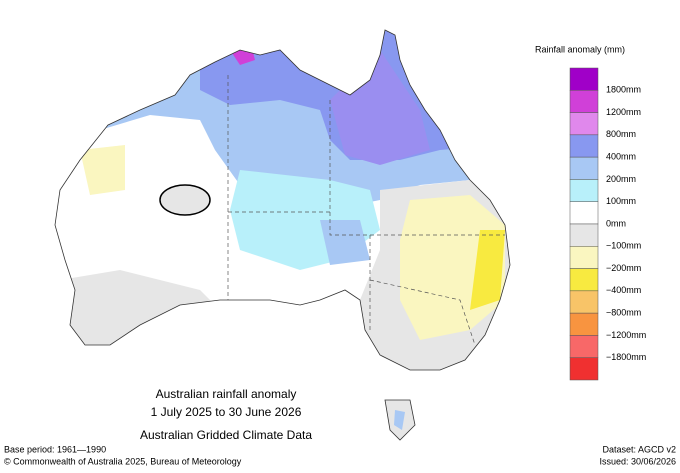 Image resolution: width=680 pixels, height=473 pixels. I want to click on legend-label: −100mm, so click(623, 246).